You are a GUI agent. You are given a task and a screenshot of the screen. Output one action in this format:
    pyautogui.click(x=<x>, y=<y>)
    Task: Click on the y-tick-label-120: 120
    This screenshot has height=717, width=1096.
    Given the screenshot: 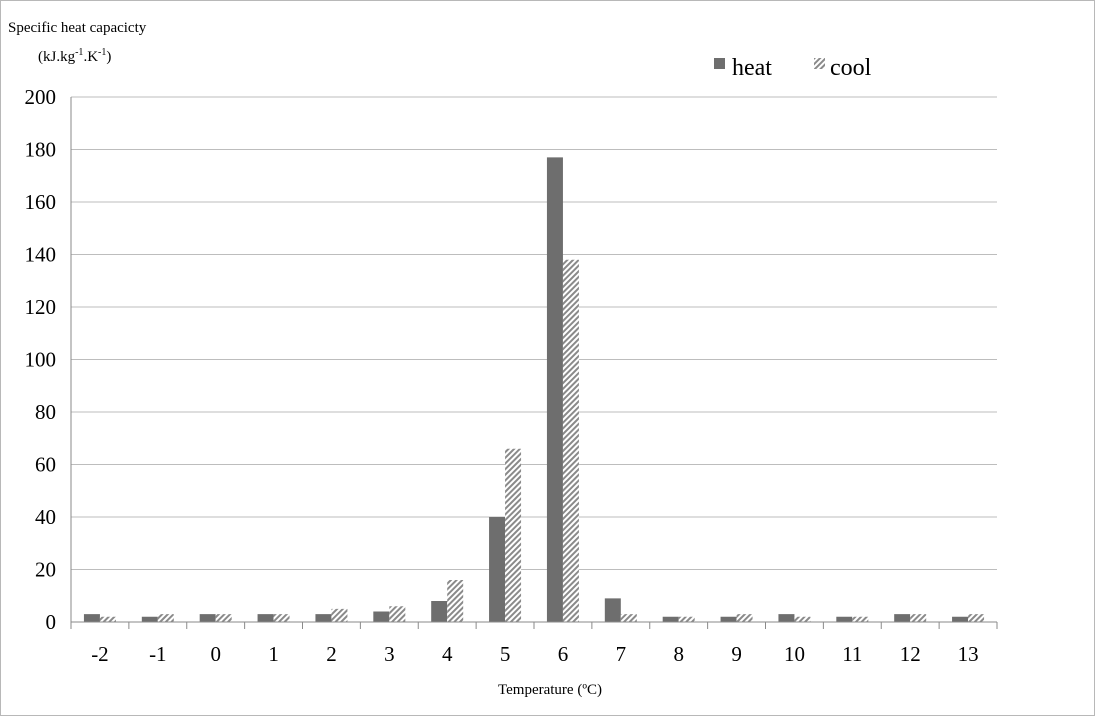 What is the action you would take?
    pyautogui.click(x=41, y=307)
    